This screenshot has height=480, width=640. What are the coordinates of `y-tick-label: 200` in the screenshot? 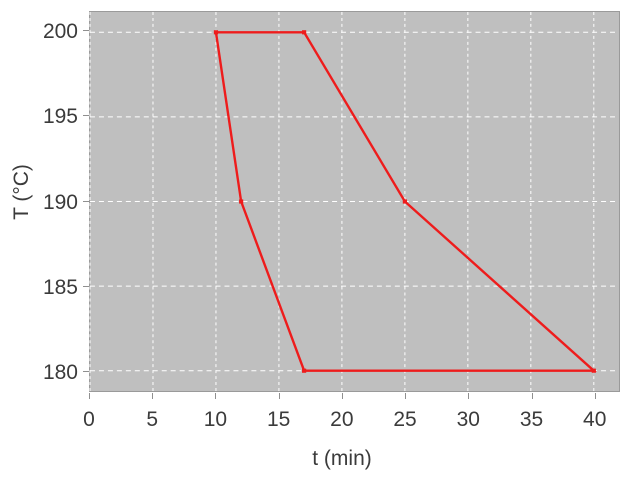 It's located at (60, 32).